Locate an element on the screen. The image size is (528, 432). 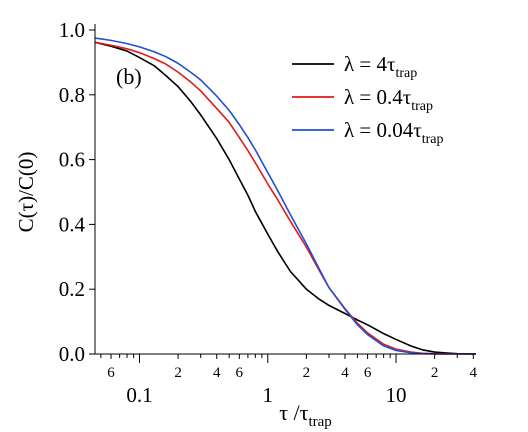
legend-label-2: λ = 0.04τtrap is located at coordinates (393, 132).